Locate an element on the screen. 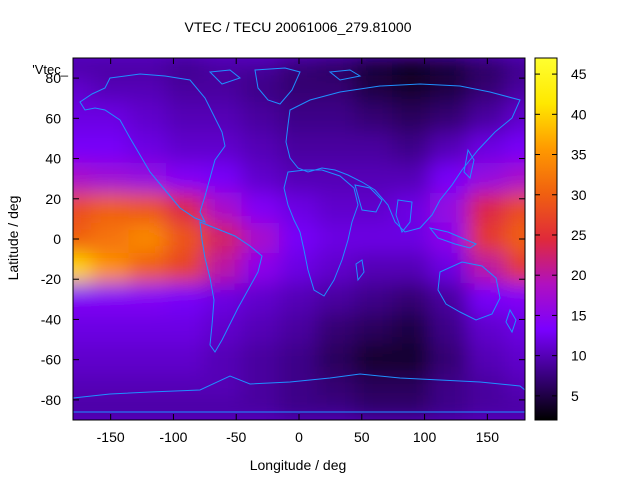 The width and height of the screenshot is (640, 480). y-tick-label: 20 is located at coordinates (53, 199).